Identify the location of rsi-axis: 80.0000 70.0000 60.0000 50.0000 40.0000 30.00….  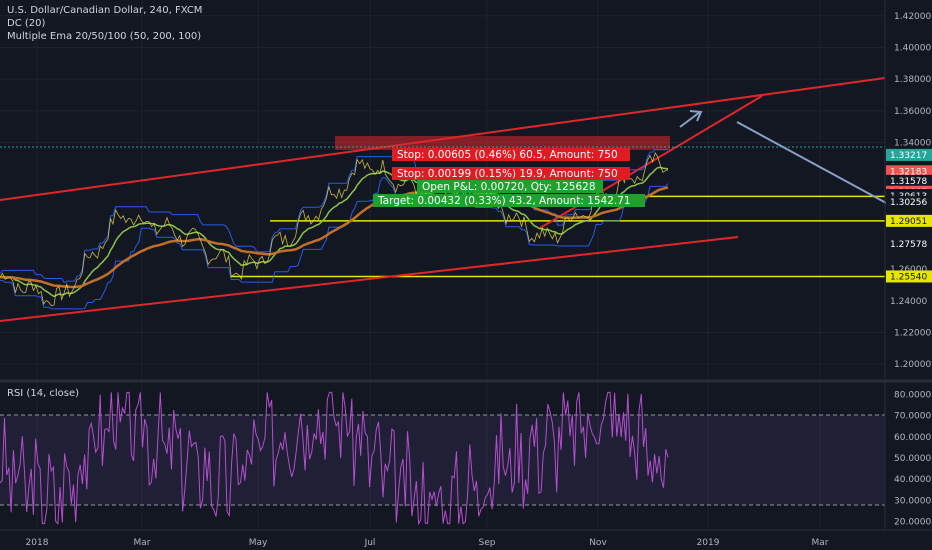
(912, 458).